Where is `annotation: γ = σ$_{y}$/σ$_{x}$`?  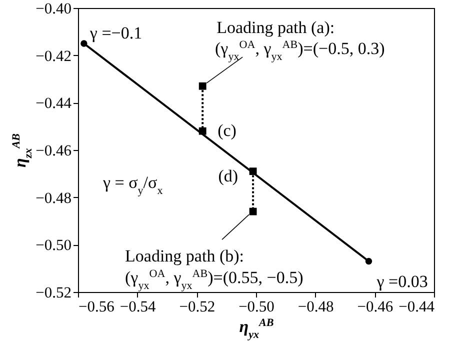
annotation: γ = σ$_{y}$/σ$_{x}$ is located at coordinates (133, 185).